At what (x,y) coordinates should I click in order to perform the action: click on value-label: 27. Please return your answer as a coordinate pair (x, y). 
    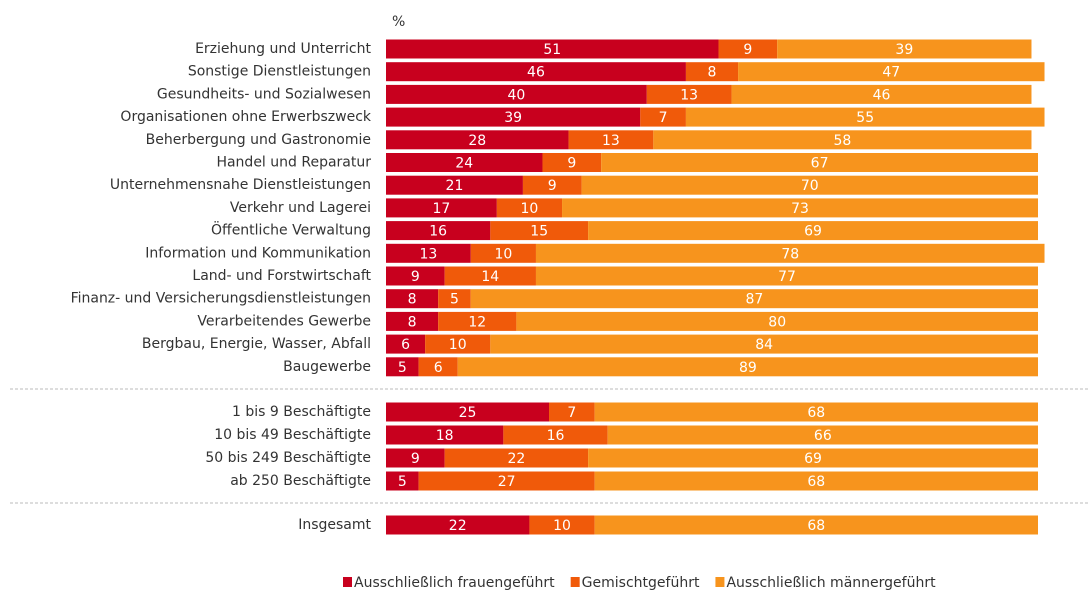
    Looking at the image, I should click on (507, 482).